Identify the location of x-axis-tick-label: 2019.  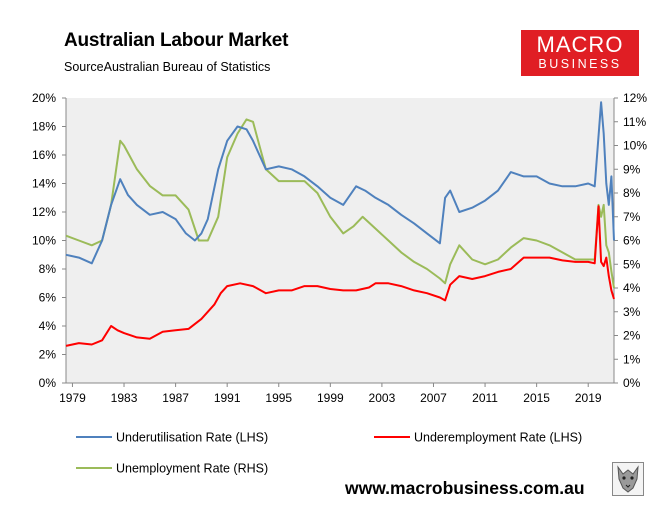
(588, 398).